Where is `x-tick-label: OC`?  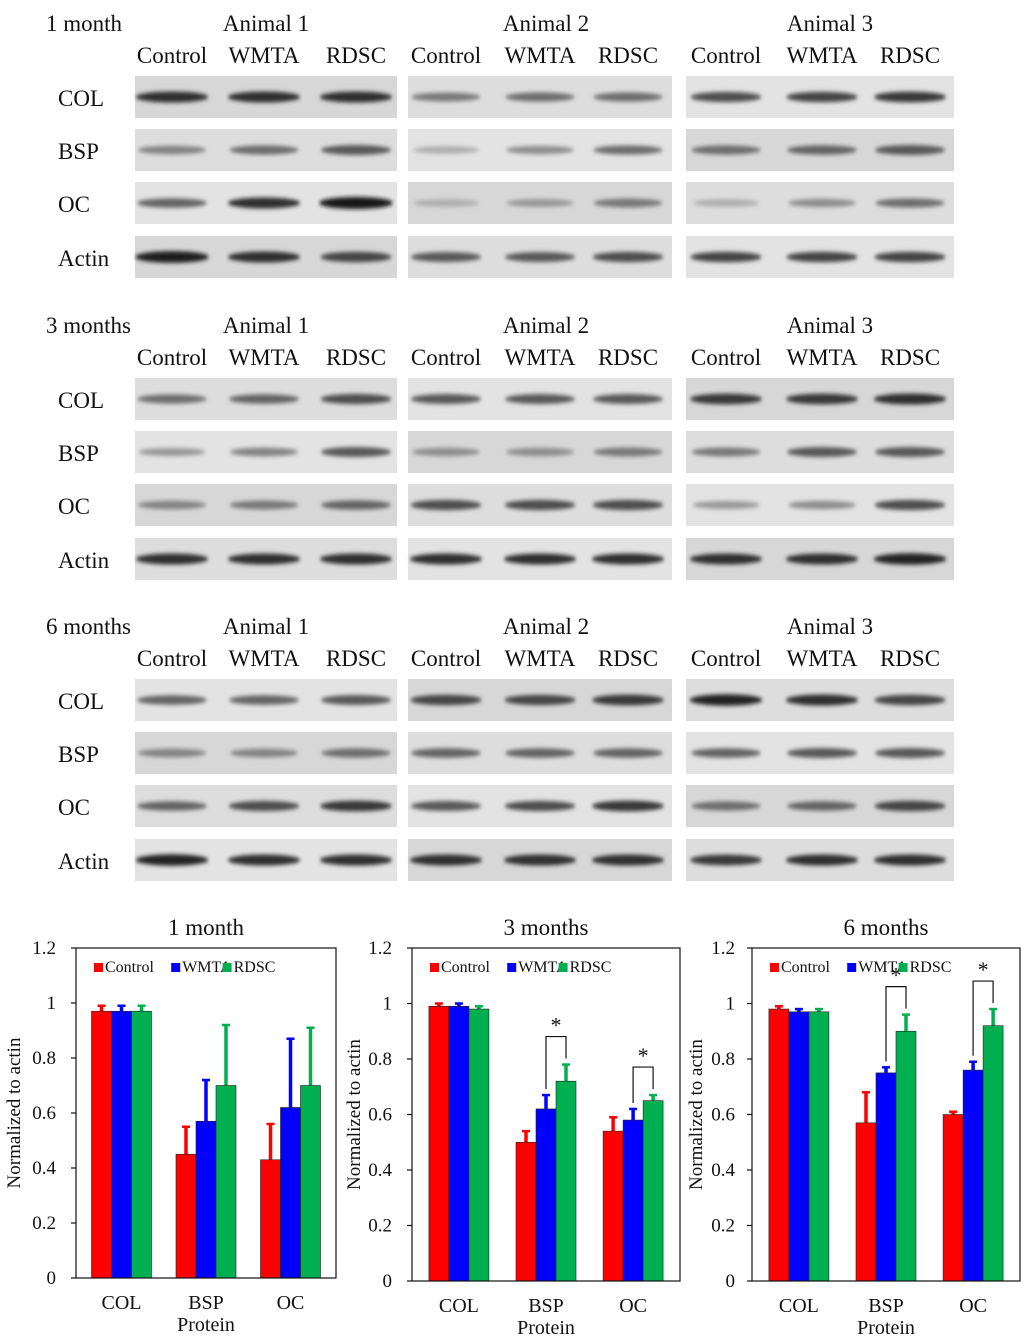
x-tick-label: OC is located at coordinates (291, 1303).